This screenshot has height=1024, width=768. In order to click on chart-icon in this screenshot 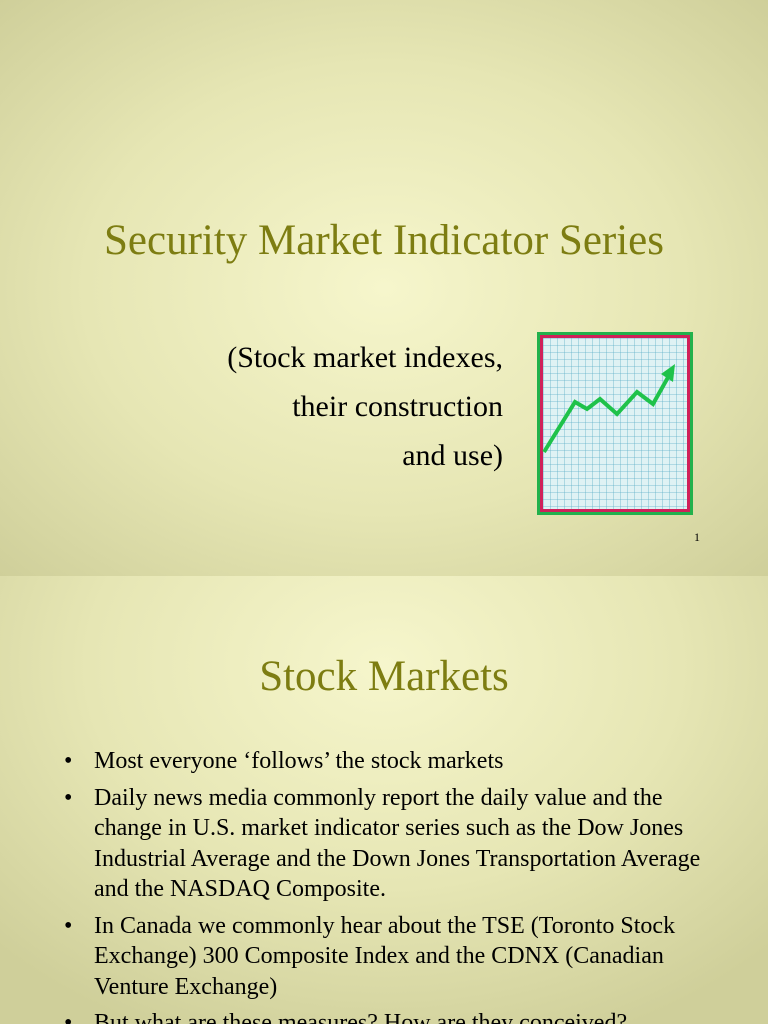, I will do `click(615, 423)`.